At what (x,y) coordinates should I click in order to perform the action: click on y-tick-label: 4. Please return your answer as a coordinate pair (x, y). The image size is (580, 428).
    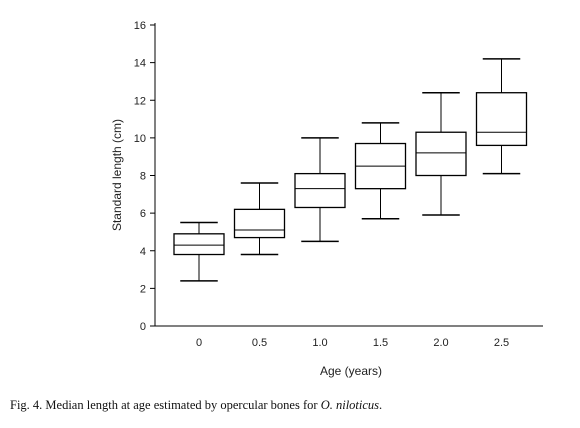
    Looking at the image, I should click on (143, 252).